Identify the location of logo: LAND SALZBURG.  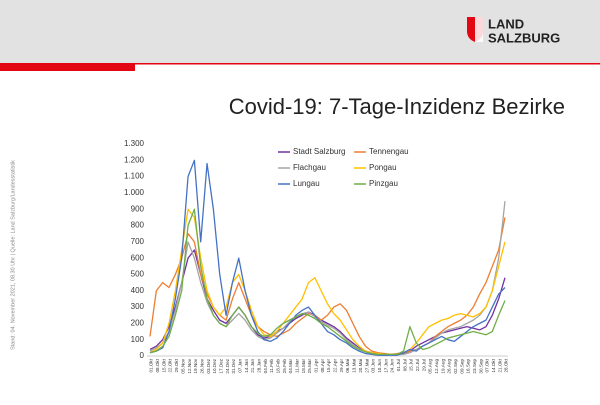
(513, 30).